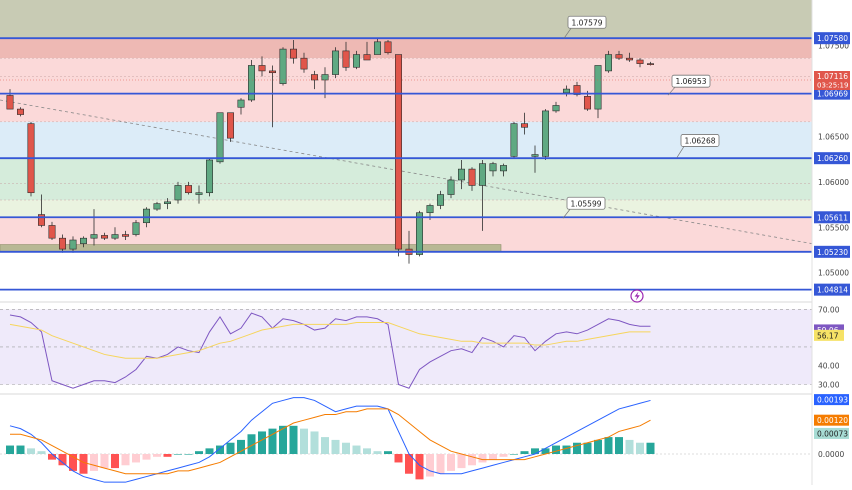 This screenshot has height=490, width=852. I want to click on price-tick-3: 1.05500, so click(833, 227).